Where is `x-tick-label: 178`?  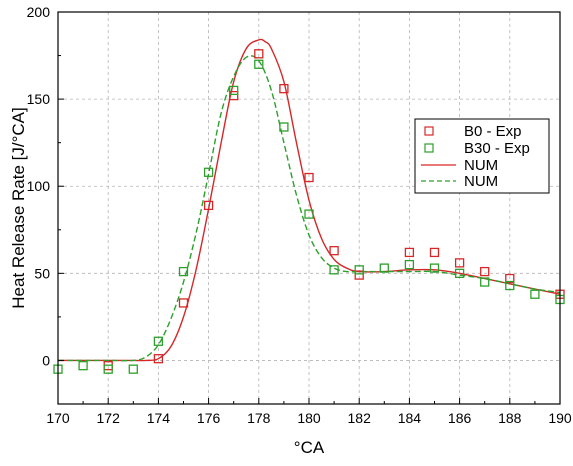
x-tick-label: 178 is located at coordinates (259, 418).